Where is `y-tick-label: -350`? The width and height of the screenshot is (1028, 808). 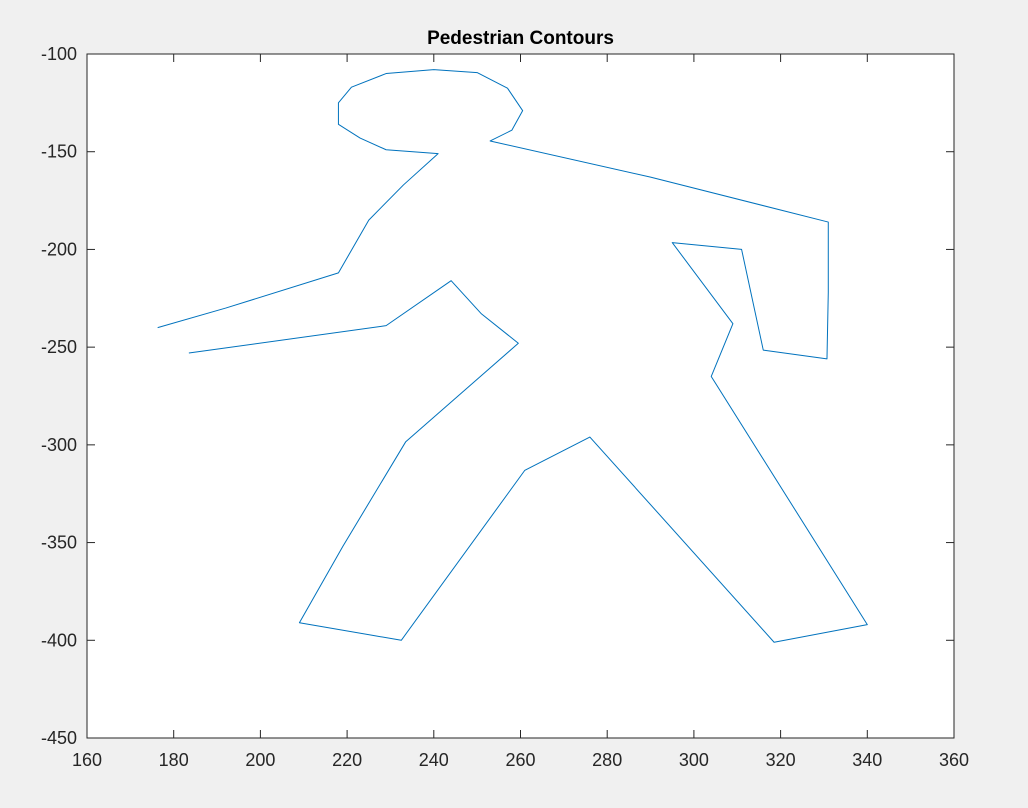 y-tick-label: -350 is located at coordinates (59, 543).